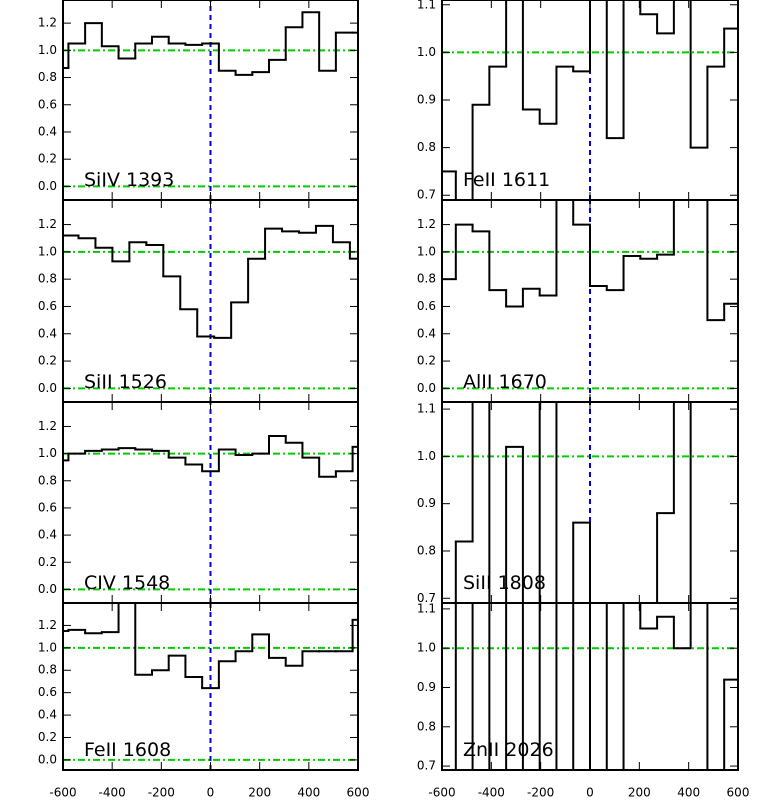  I want to click on line-label: AlII 1670, so click(505, 382).